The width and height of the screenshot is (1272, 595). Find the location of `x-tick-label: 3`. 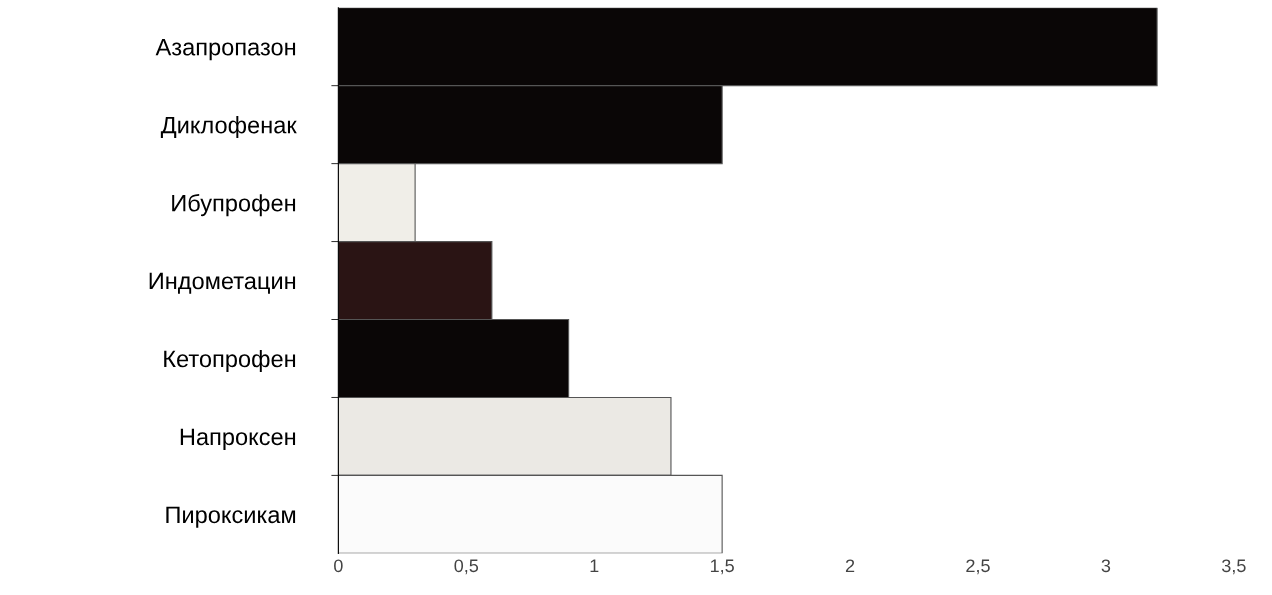

x-tick-label: 3 is located at coordinates (1106, 566).